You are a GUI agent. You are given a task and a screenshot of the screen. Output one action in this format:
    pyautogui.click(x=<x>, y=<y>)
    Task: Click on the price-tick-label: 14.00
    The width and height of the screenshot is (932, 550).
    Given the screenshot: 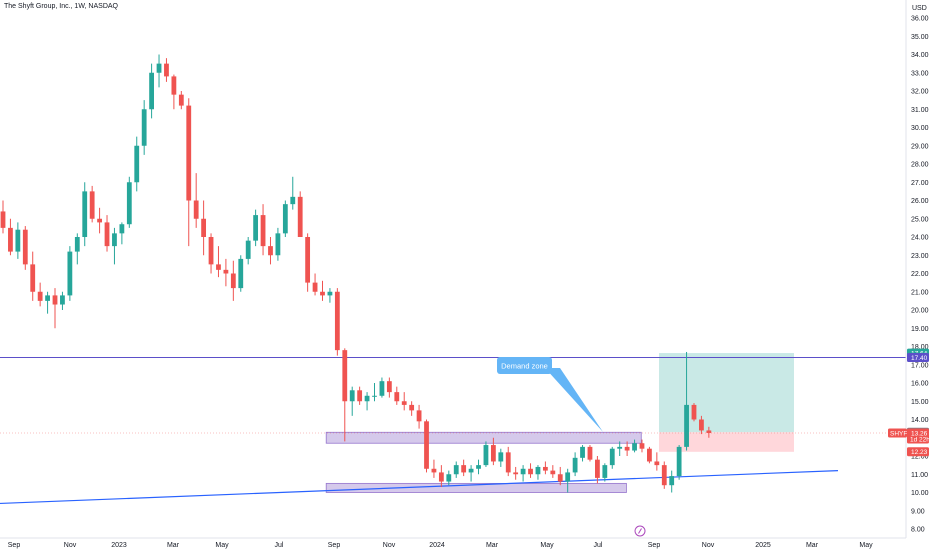 What is the action you would take?
    pyautogui.click(x=920, y=420)
    